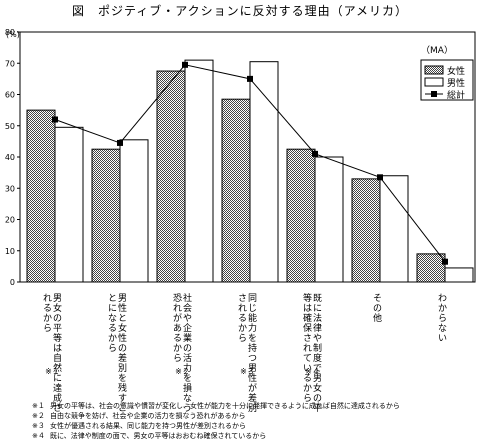 Image resolution: width=480 pixels, height=443 pixels. Describe the element at coordinates (252, 348) in the screenshot. I see `category-label-char: 持` at that location.